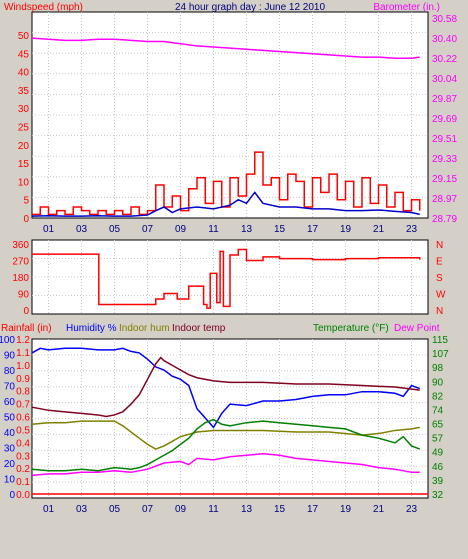 This screenshot has height=559, width=468. I want to click on barometer-tick-label: 29.51, so click(444, 139).